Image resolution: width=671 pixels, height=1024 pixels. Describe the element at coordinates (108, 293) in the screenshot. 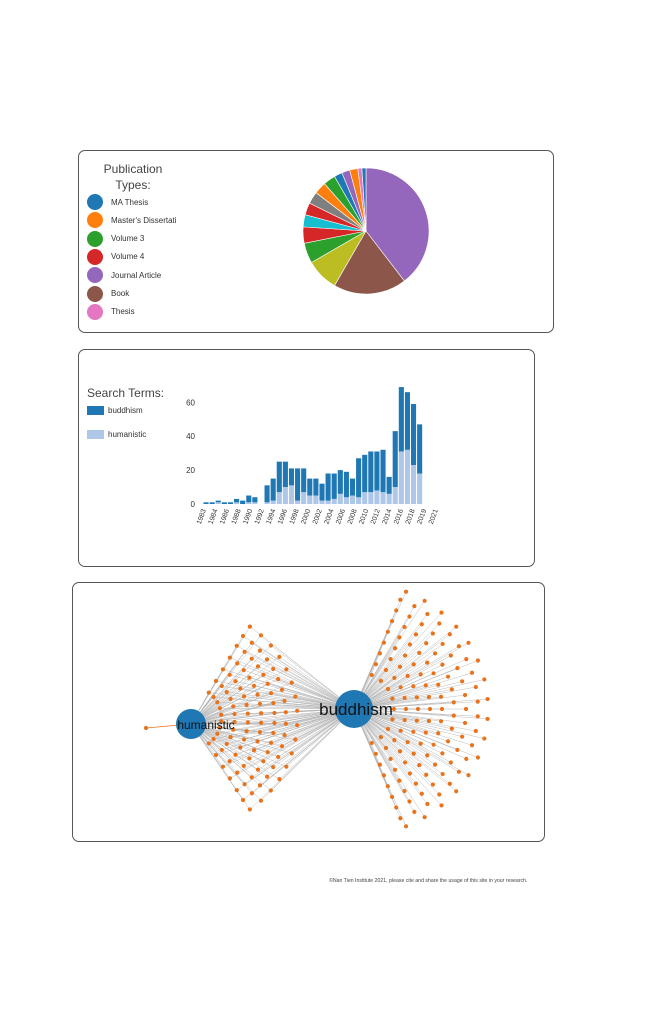

I see `pie-legend-item: Book` at that location.